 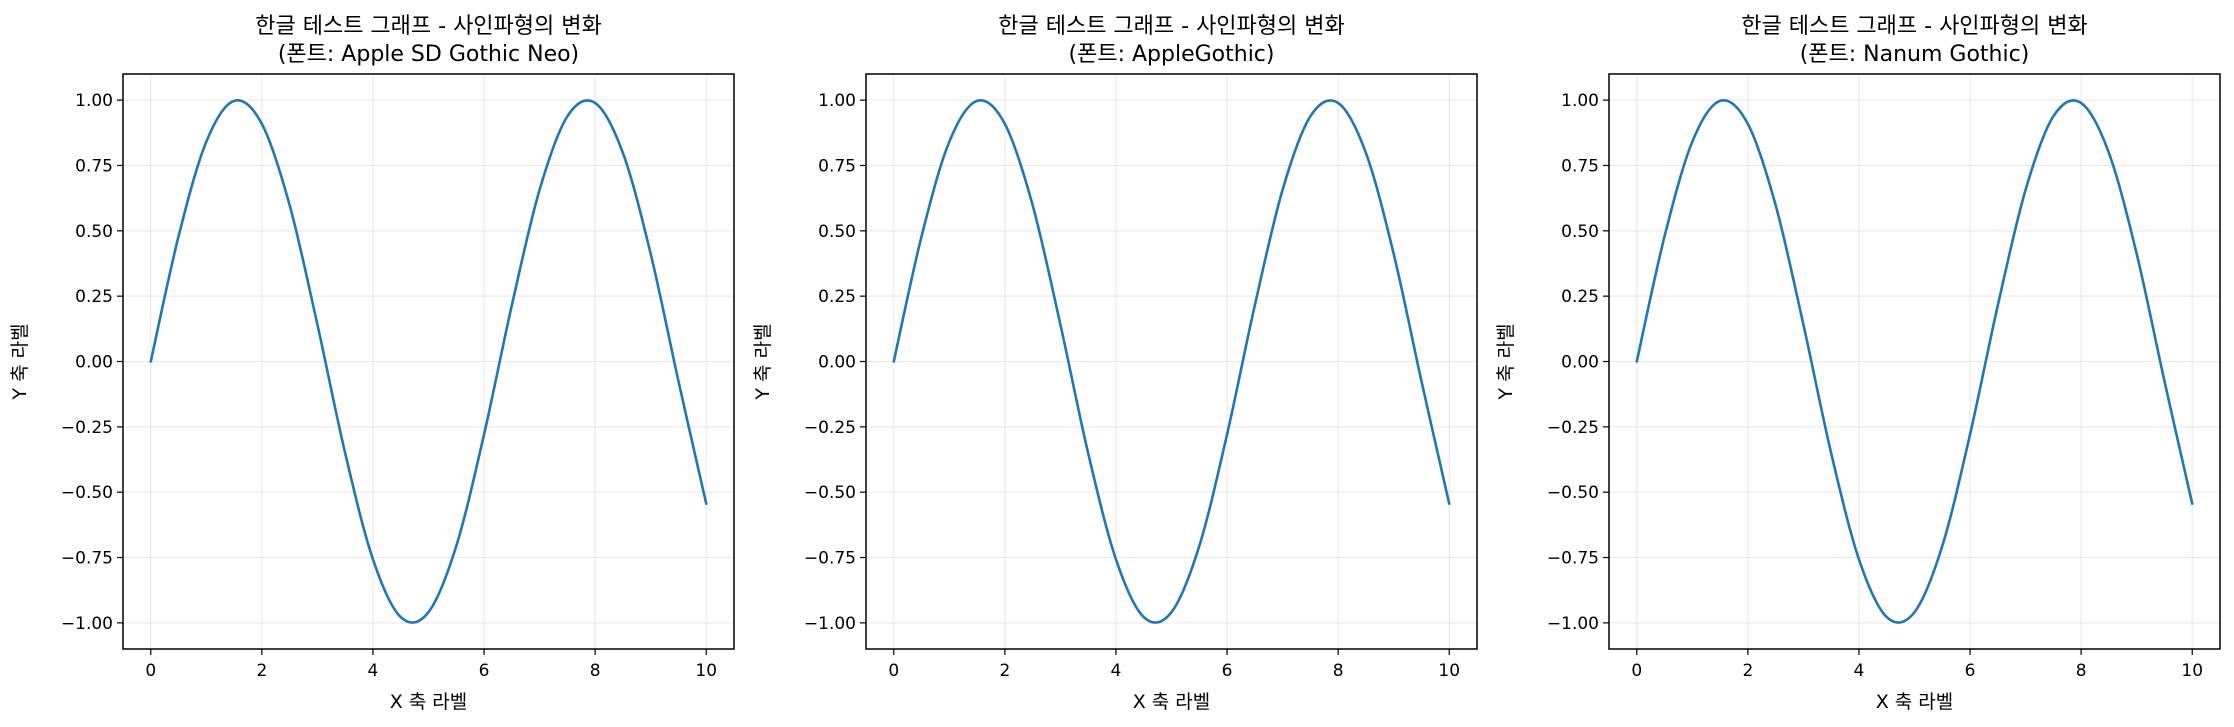 What do you see at coordinates (1172, 54) in the screenshot?
I see `chart-title-line2: (폰트: AppleGothic)` at bounding box center [1172, 54].